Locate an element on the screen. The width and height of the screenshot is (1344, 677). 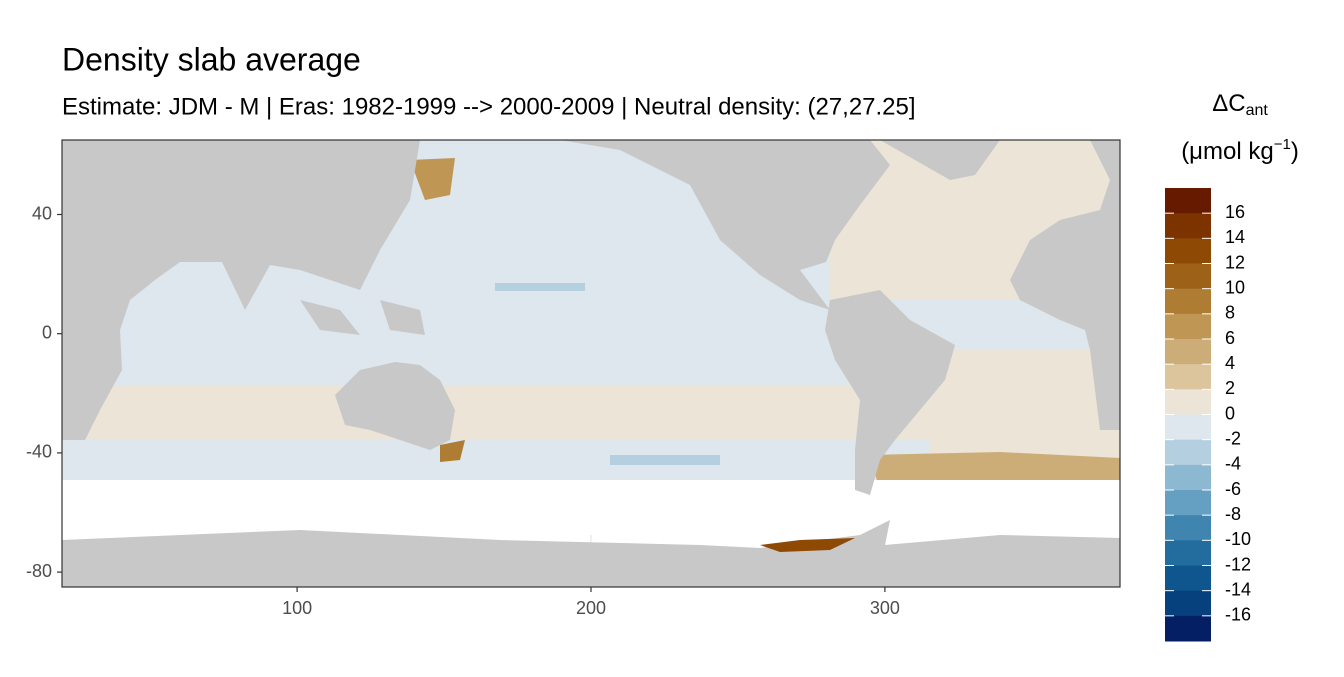
legend-label: 12 is located at coordinates (1235, 262).